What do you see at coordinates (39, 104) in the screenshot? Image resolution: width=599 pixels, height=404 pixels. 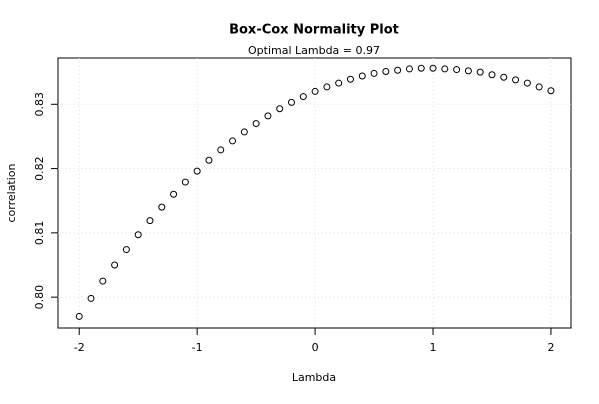 I see `y-tick-label: 0.83` at bounding box center [39, 104].